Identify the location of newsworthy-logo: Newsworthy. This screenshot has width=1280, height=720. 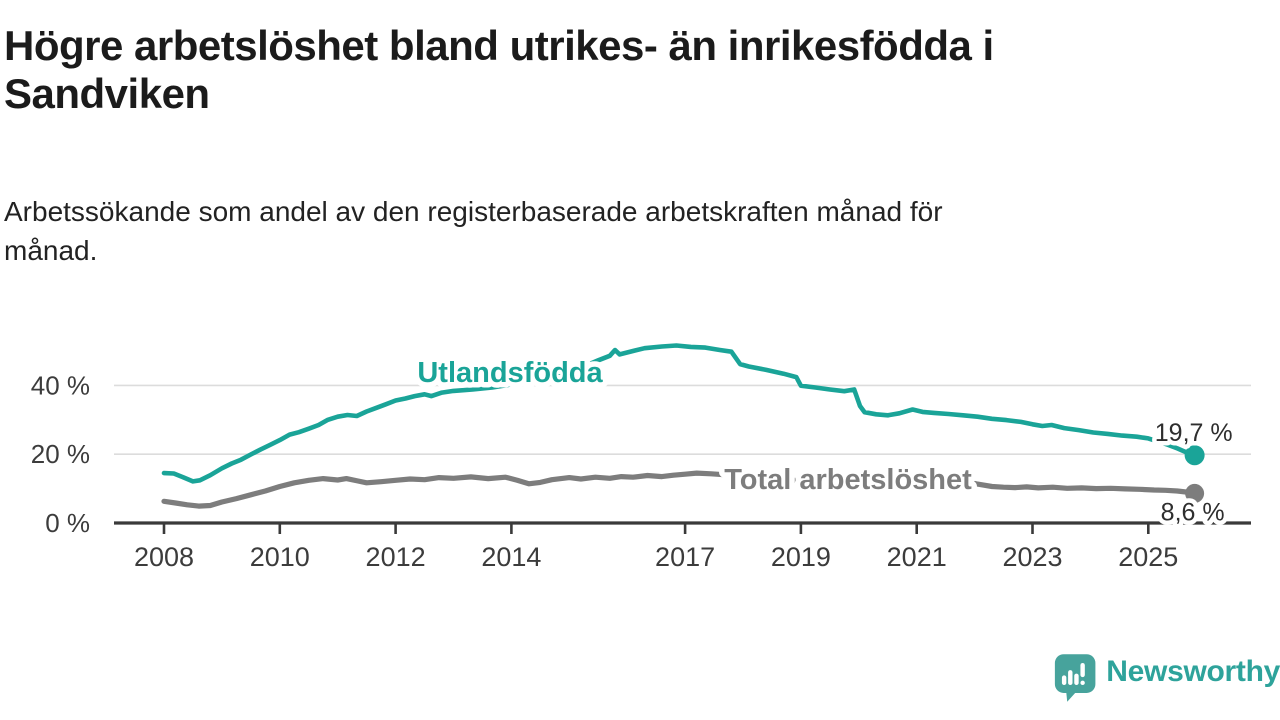
(1167, 680).